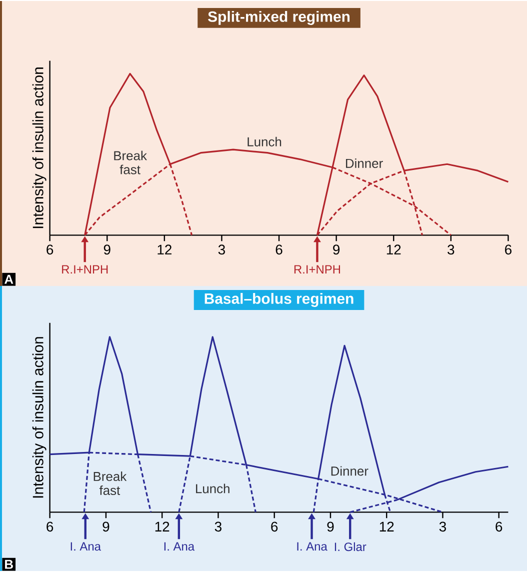  I want to click on text: A, so click(9, 279).